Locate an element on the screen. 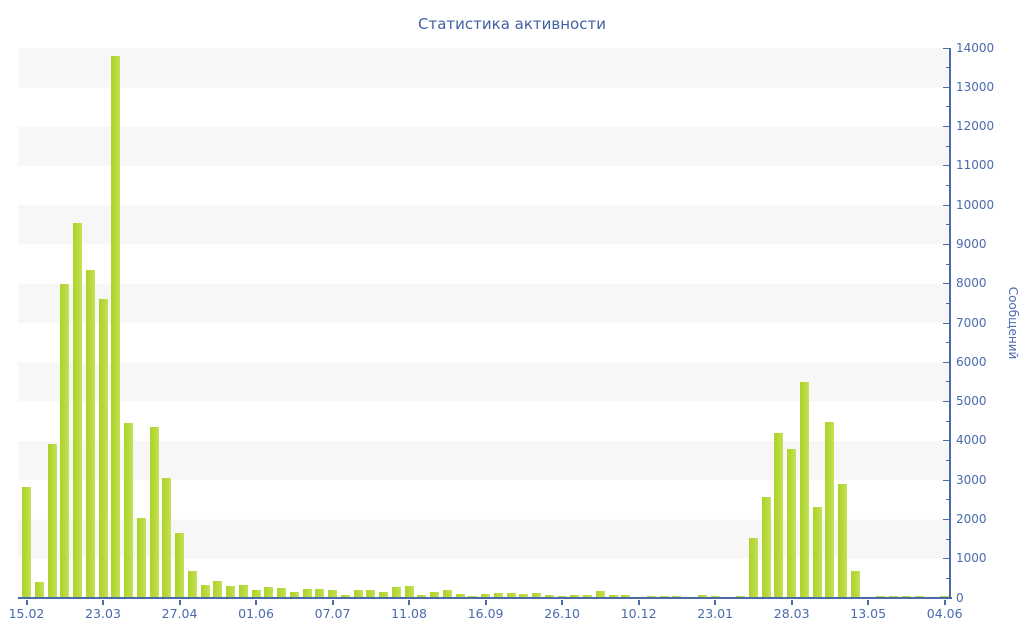  y-axis-tick-label: 1000 is located at coordinates (971, 558).